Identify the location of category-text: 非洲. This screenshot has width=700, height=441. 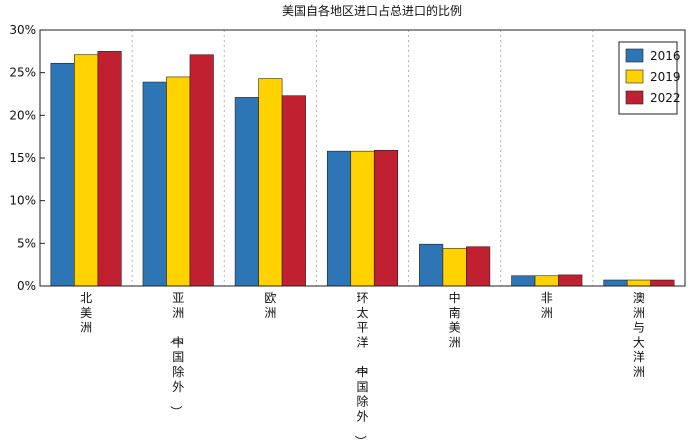
(547, 305).